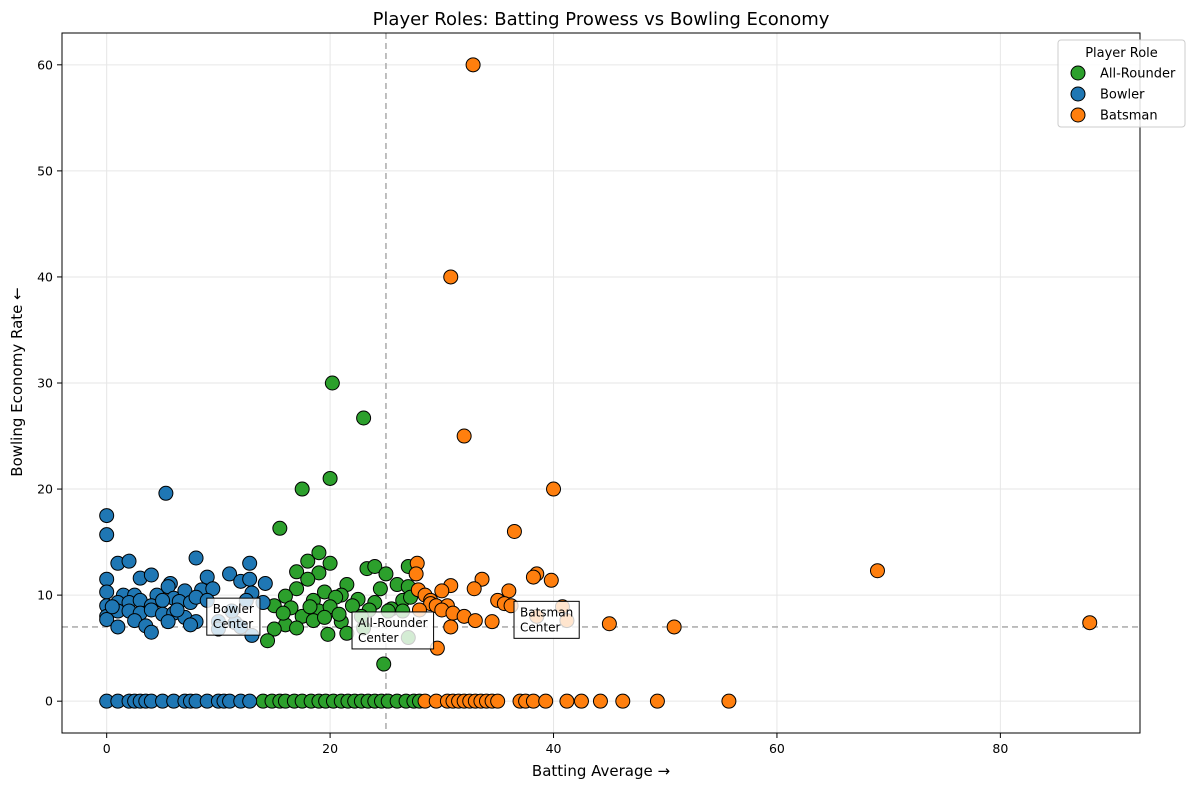  What do you see at coordinates (1000, 748) in the screenshot?
I see `x-tick-label: 80` at bounding box center [1000, 748].